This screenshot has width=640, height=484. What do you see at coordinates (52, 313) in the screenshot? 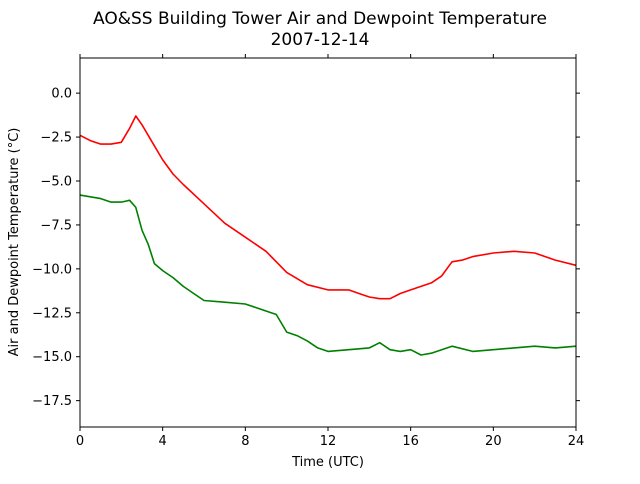
I see `y-tick-label: −12.5` at bounding box center [52, 313].